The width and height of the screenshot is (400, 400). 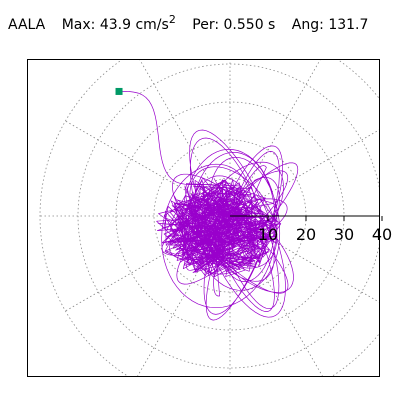 I want to click on ang-value: 131.7, so click(x=348, y=25).